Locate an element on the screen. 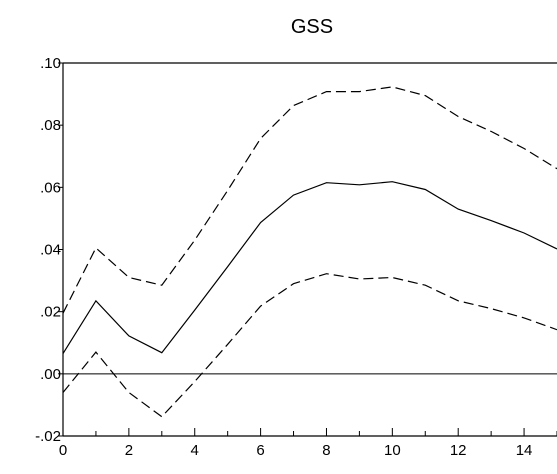  x-tick-label: 12 is located at coordinates (458, 450).